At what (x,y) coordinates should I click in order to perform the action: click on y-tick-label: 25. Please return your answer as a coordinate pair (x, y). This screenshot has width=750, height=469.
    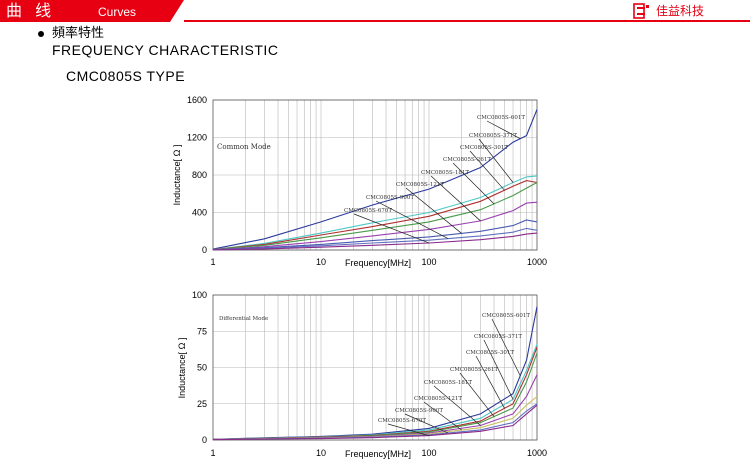
    Looking at the image, I should click on (202, 404).